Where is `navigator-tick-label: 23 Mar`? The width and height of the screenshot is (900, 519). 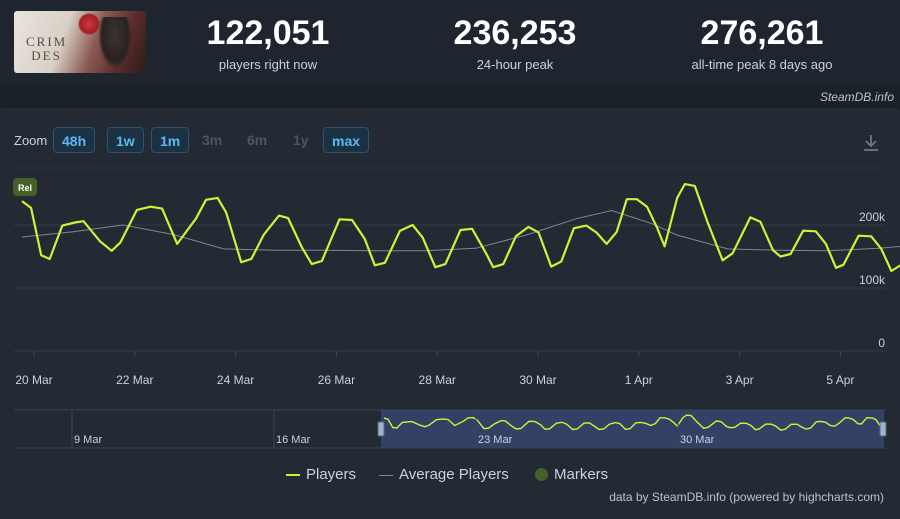
navigator-tick-label: 23 Mar is located at coordinates (495, 440).